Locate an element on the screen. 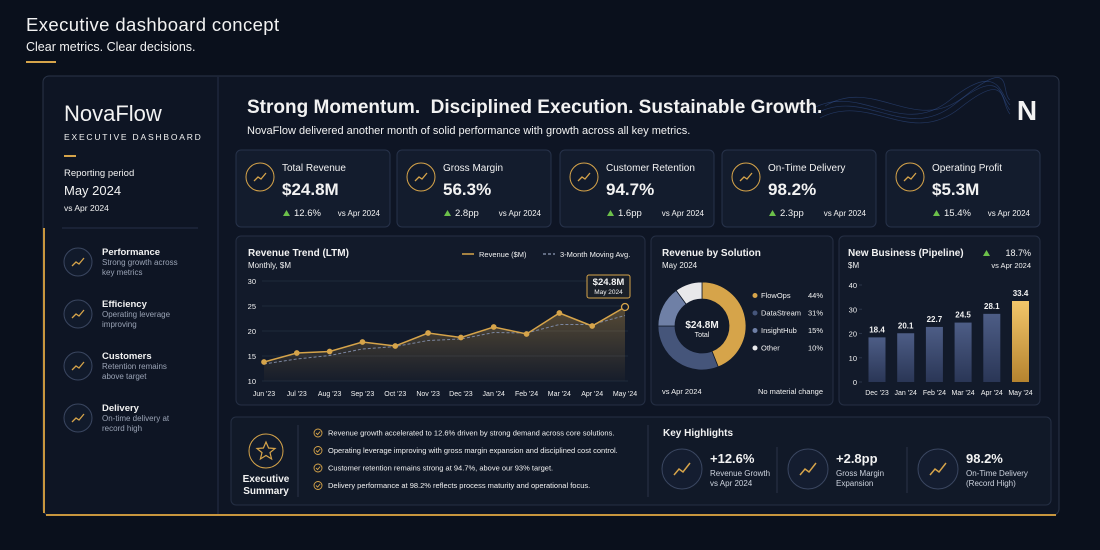 This screenshot has width=1100, height=550. highlight-label: On-Time Delivery (Record High) is located at coordinates (997, 478).